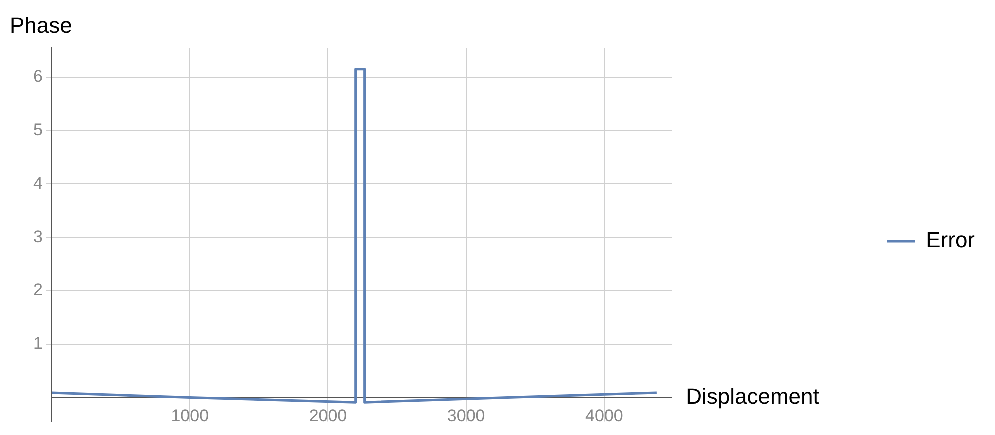  Describe the element at coordinates (38, 290) in the screenshot. I see `y-tick-label: 2` at that location.